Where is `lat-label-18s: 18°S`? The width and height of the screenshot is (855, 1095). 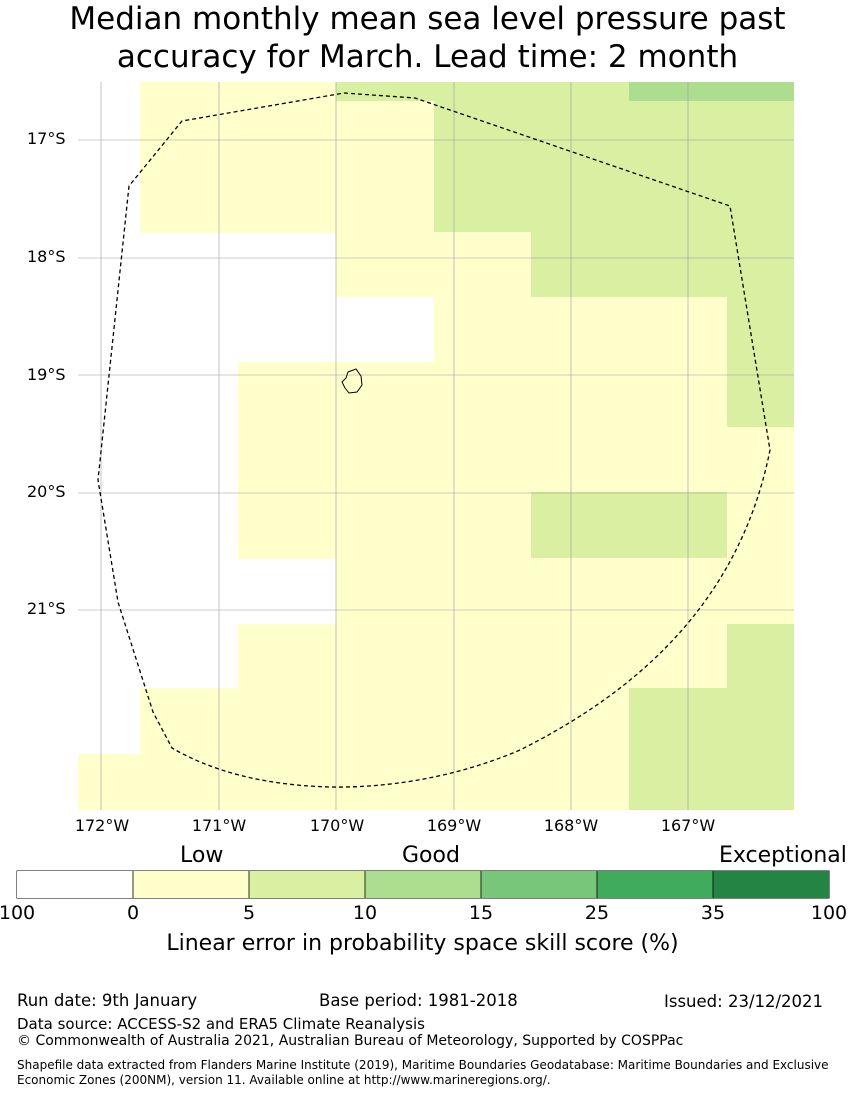 lat-label-18s: 18°S is located at coordinates (46, 256).